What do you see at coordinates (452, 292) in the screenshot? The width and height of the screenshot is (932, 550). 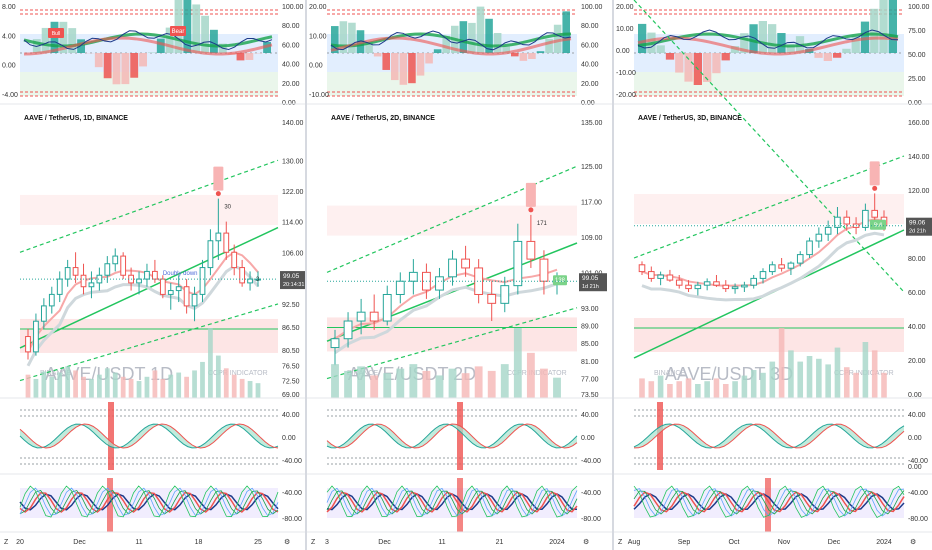 I see `trend-line-mid` at bounding box center [452, 292].